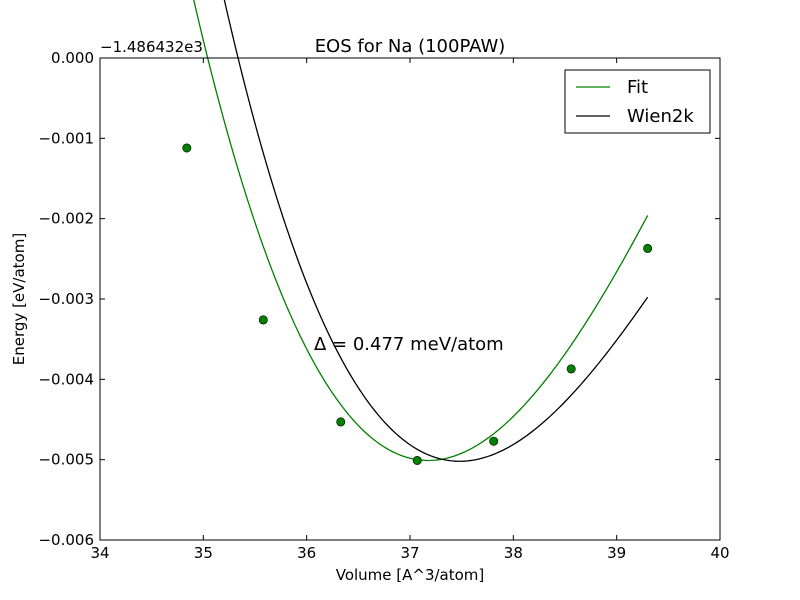 This screenshot has width=800, height=600. Describe the element at coordinates (72, 58) in the screenshot. I see `y-tick-label: 0.000` at that location.